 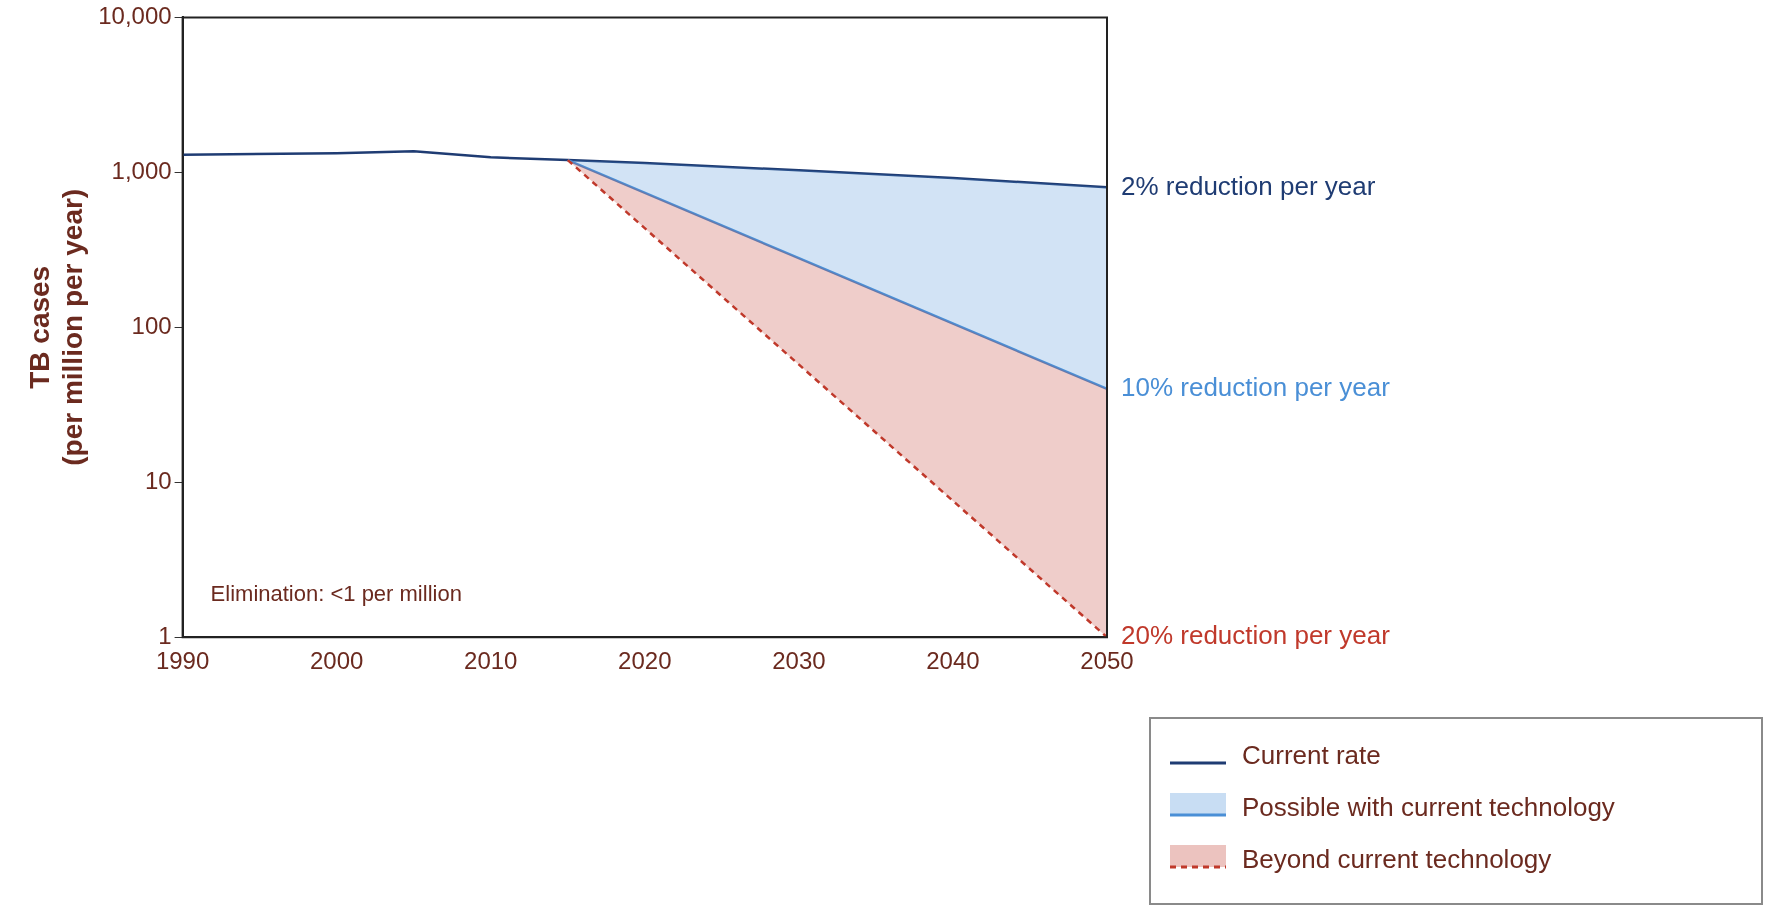 I want to click on x-tick-label: 2000, so click(x=336, y=661).